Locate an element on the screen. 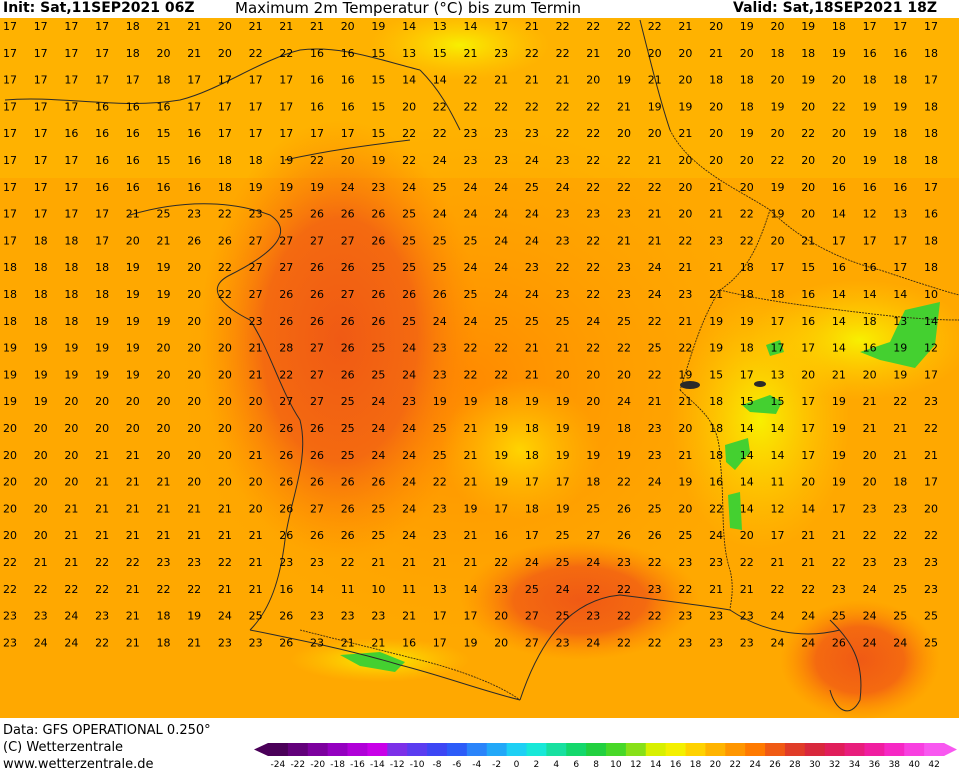 The height and width of the screenshot is (778, 959). grid-value: 12 is located at coordinates (931, 348).